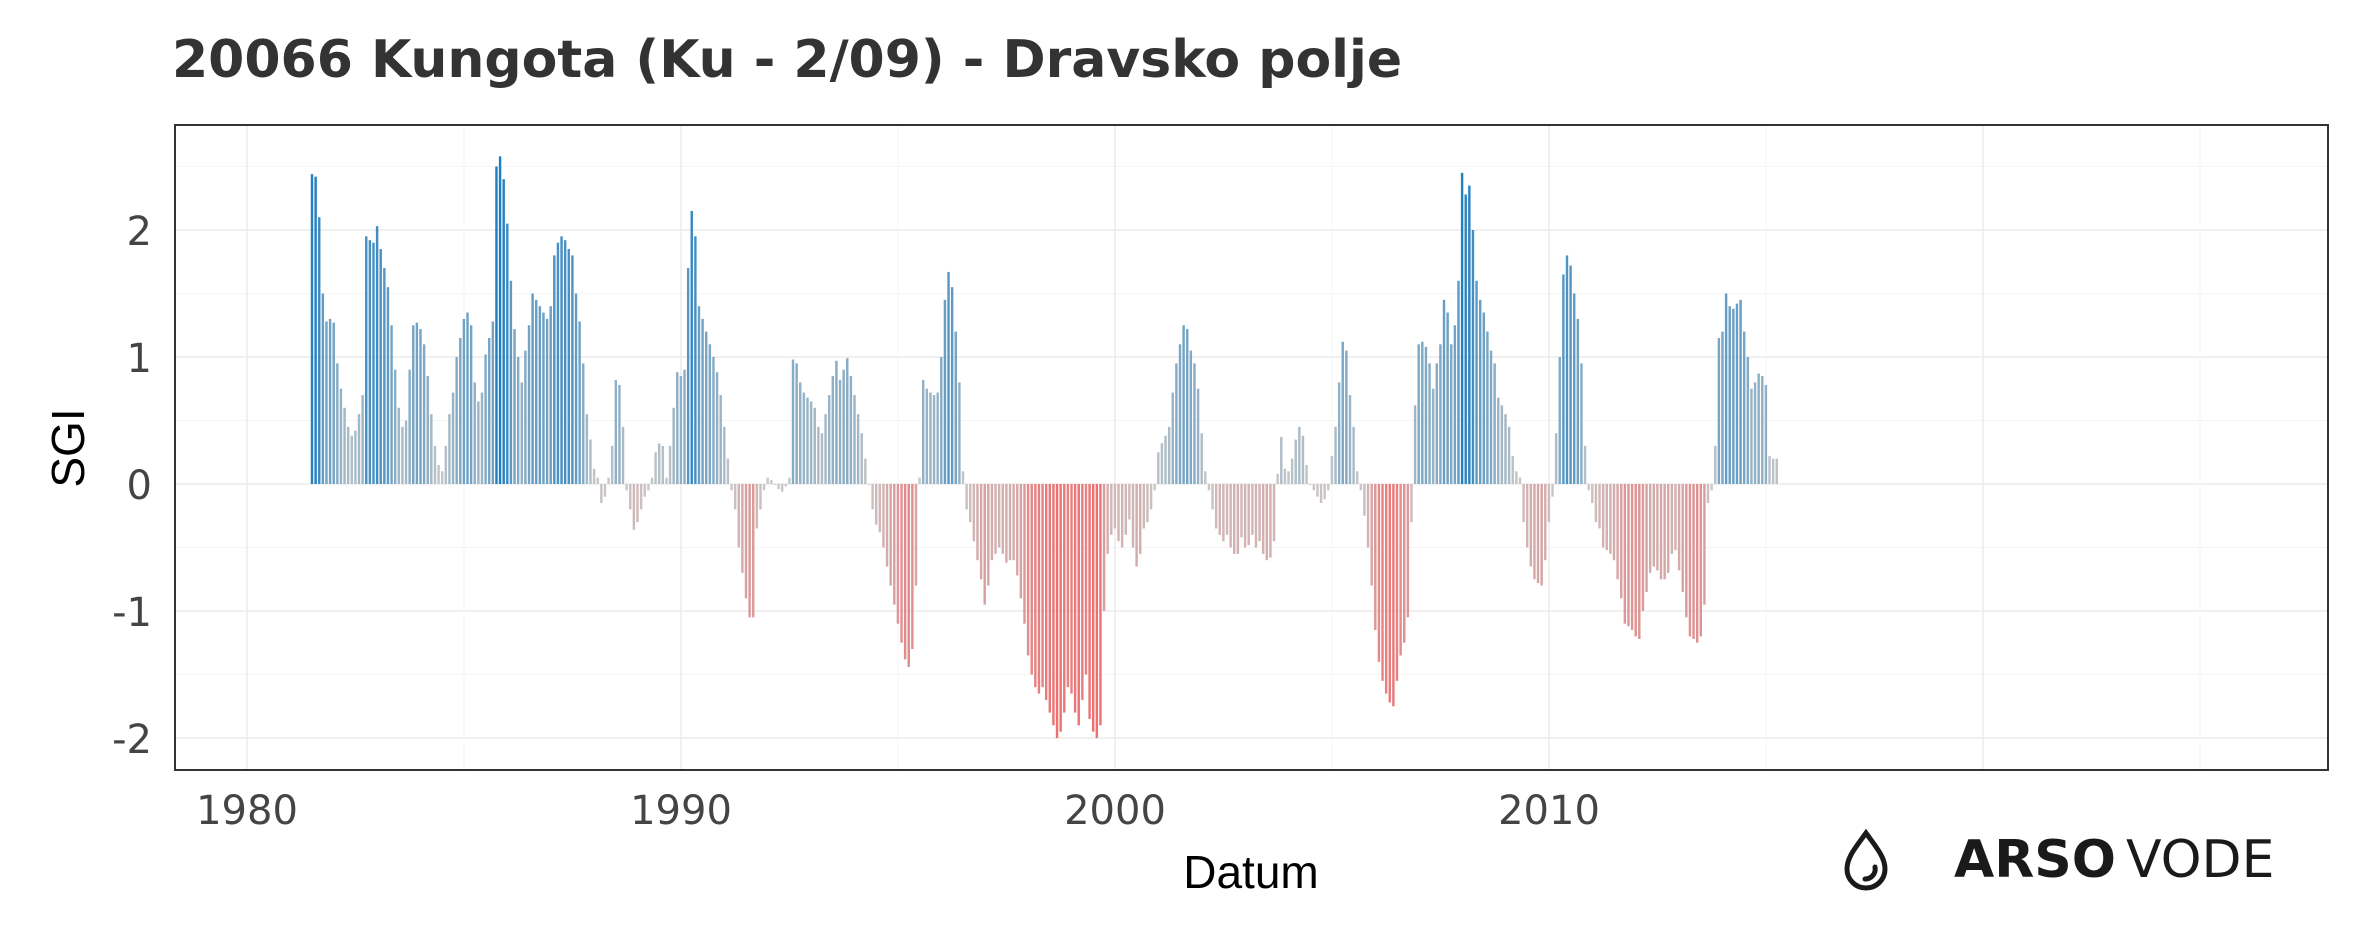  I want to click on logo-brand-bold: ARSO, so click(2035, 860).